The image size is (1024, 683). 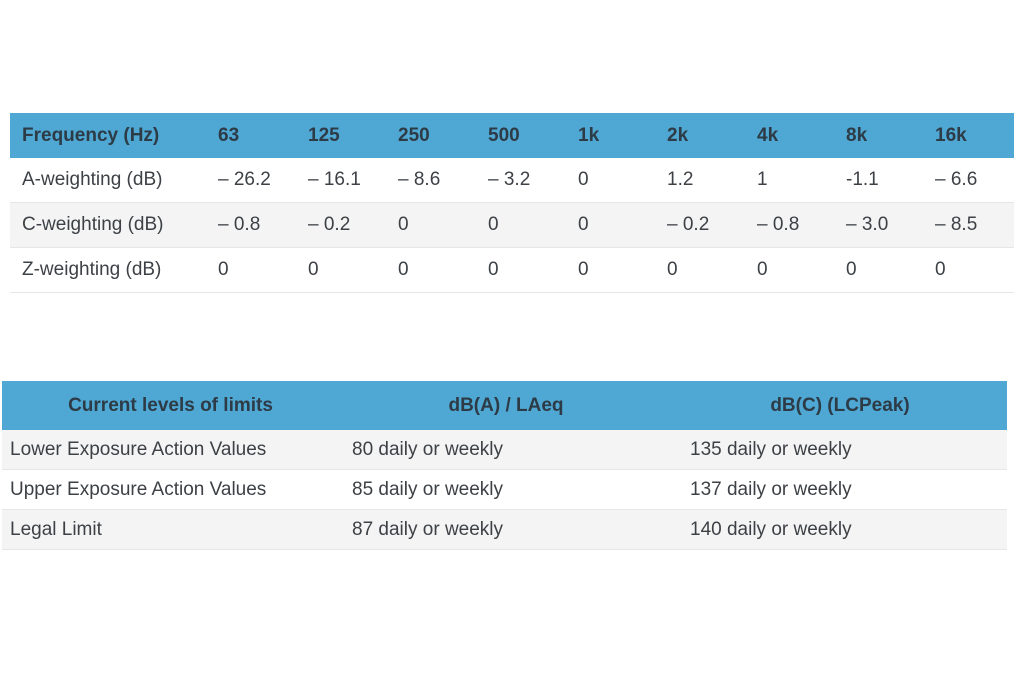 What do you see at coordinates (791, 180) in the screenshot?
I see `value-cell: 1` at bounding box center [791, 180].